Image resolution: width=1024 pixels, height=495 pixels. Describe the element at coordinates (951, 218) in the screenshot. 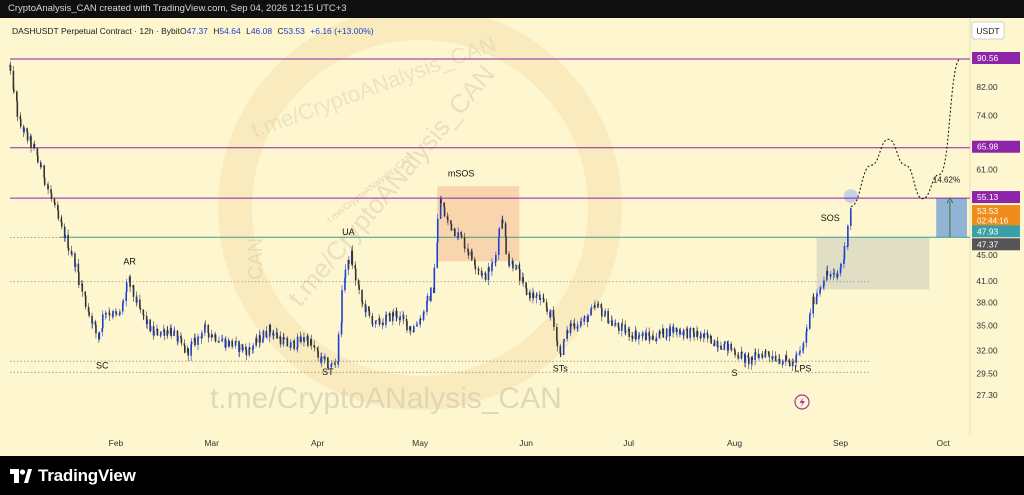

I see `projection-target-box` at that location.